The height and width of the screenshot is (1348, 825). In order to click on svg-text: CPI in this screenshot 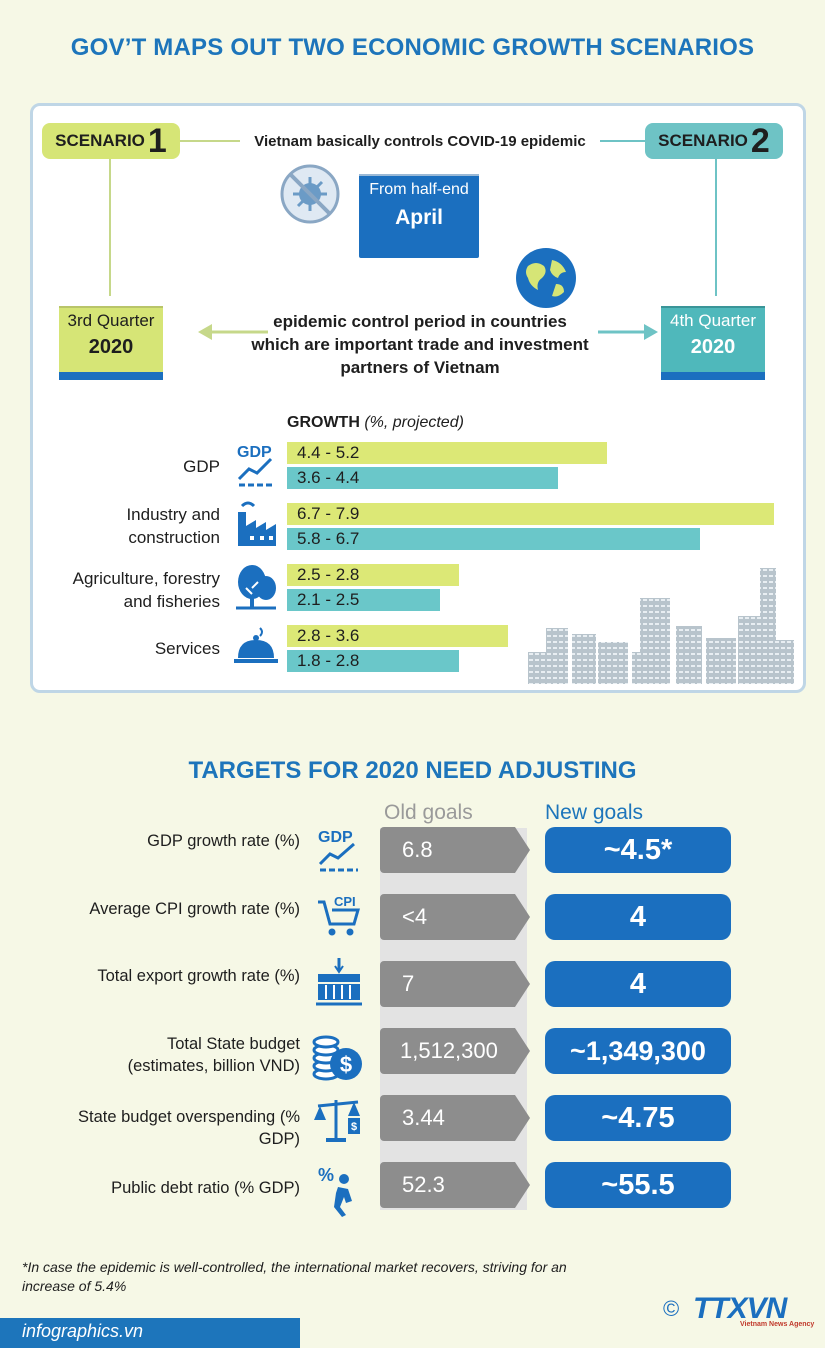, I will do `click(345, 901)`.